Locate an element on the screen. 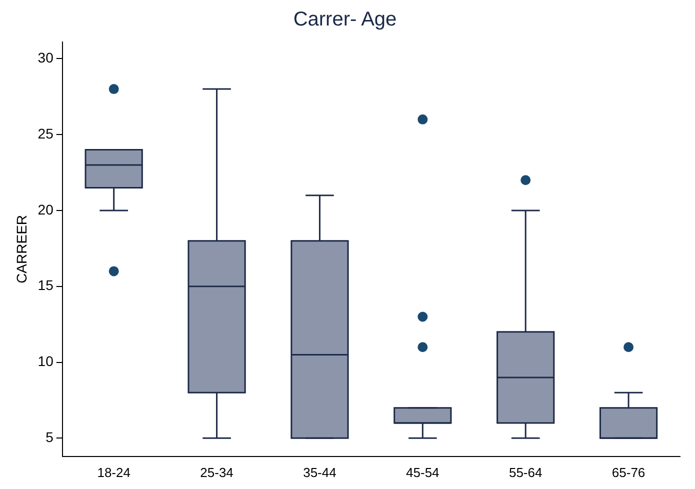  y-tick-label: 10 is located at coordinates (46, 361).